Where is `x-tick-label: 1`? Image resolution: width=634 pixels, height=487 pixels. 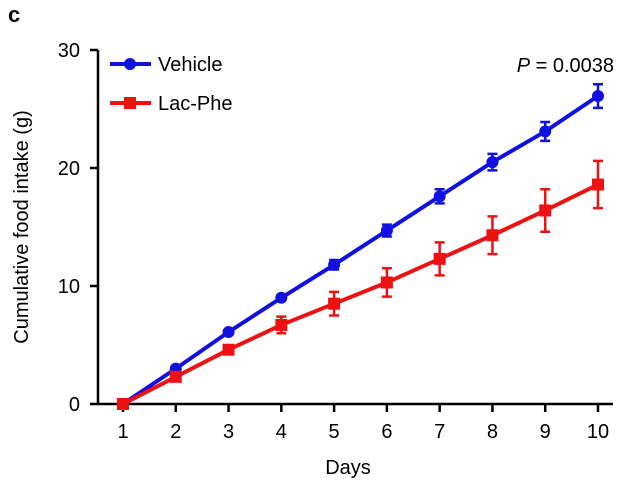
x-tick-label: 1 is located at coordinates (122, 432).